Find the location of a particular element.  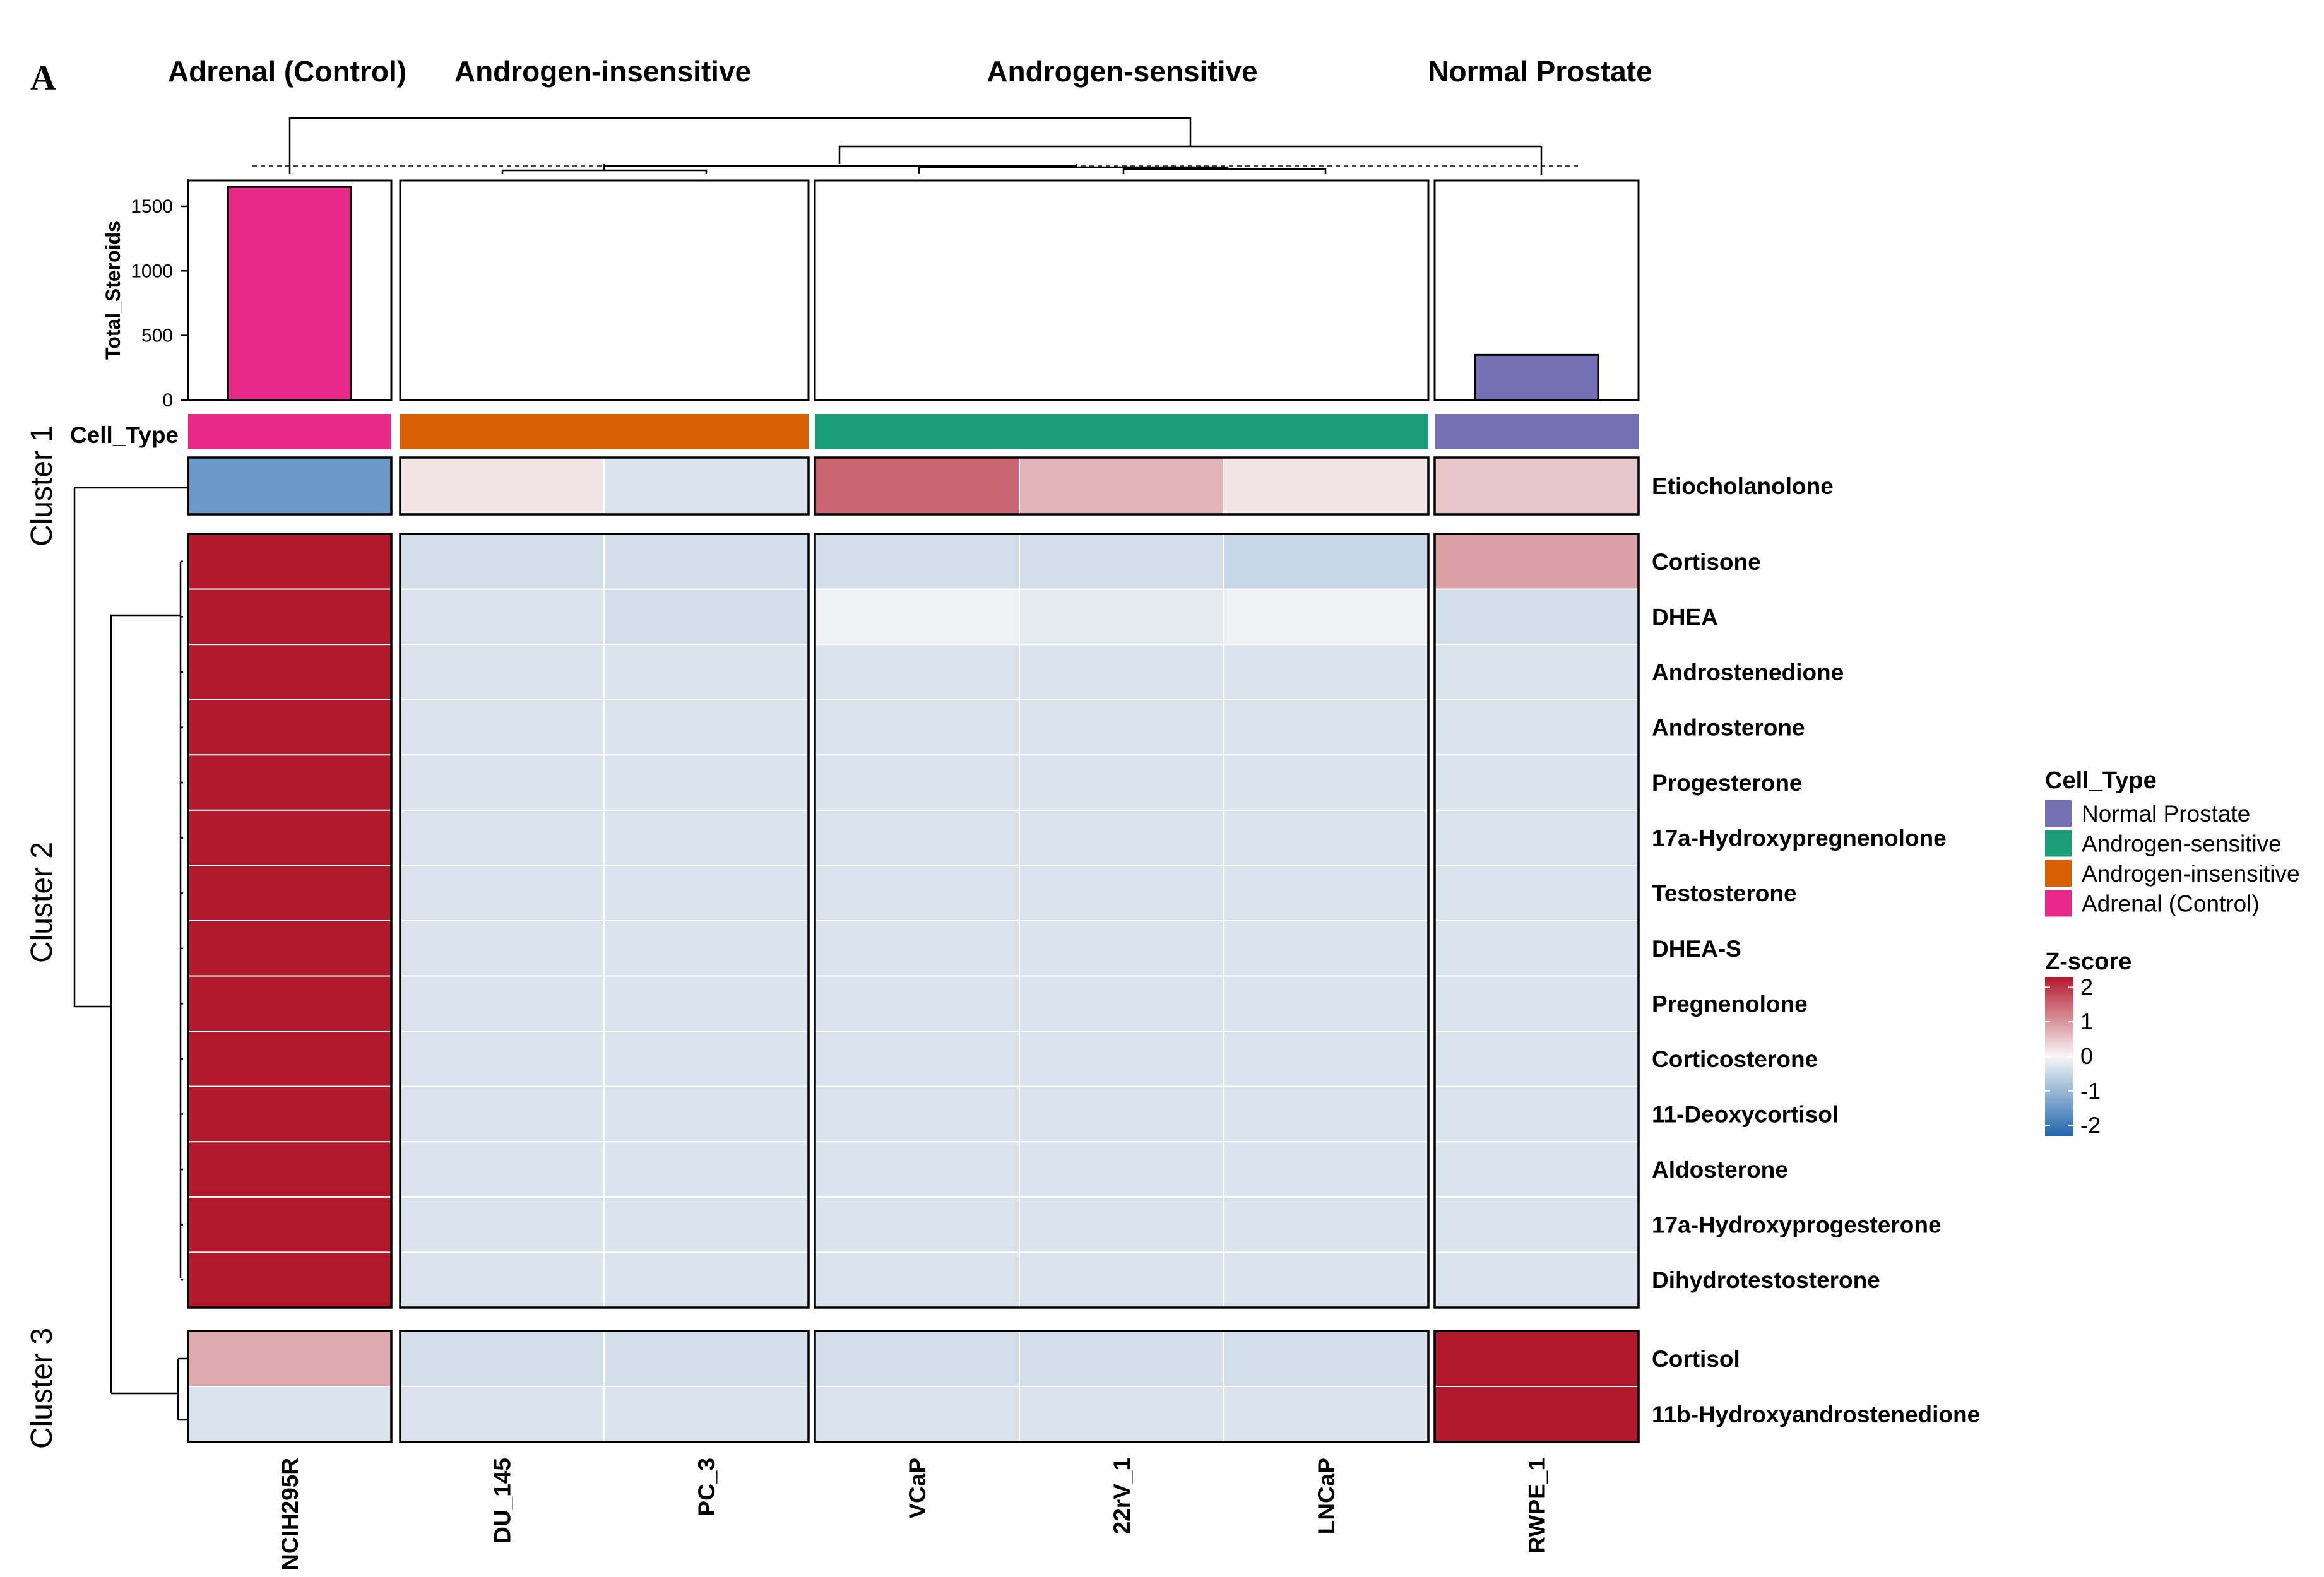

cluster-labels: Cluster 1 Cluster 2 Cluster 3 is located at coordinates (42, 937).